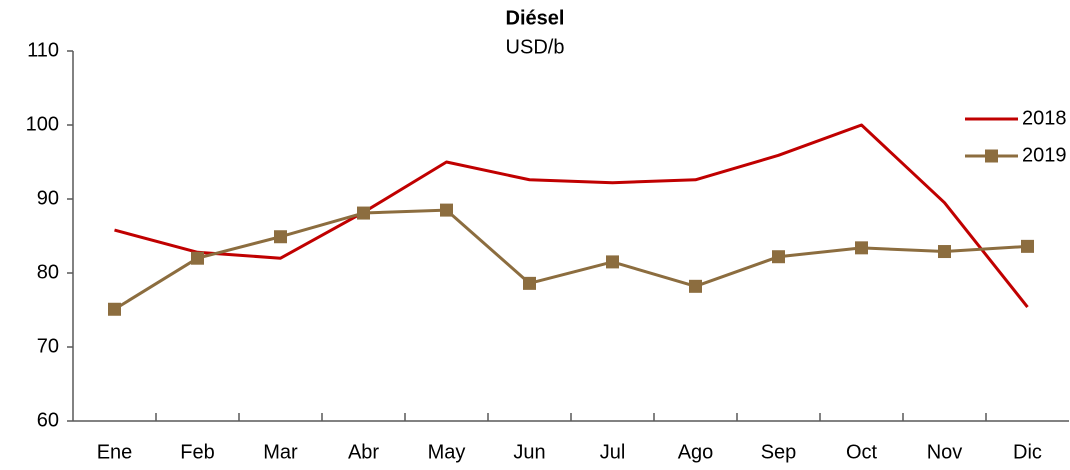  Describe the element at coordinates (529, 452) in the screenshot. I see `x-tick-label: Jun` at that location.